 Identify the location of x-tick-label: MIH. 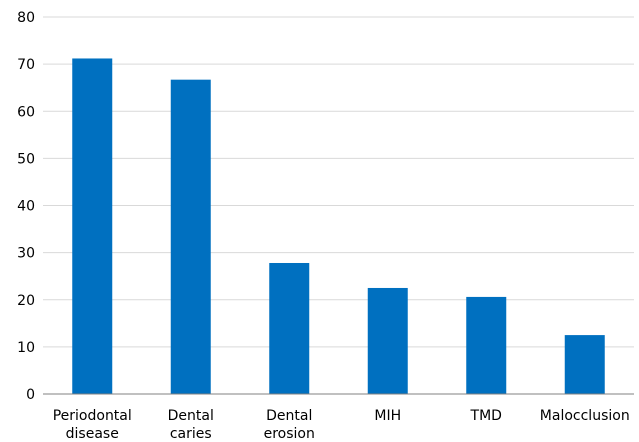
(387, 416).